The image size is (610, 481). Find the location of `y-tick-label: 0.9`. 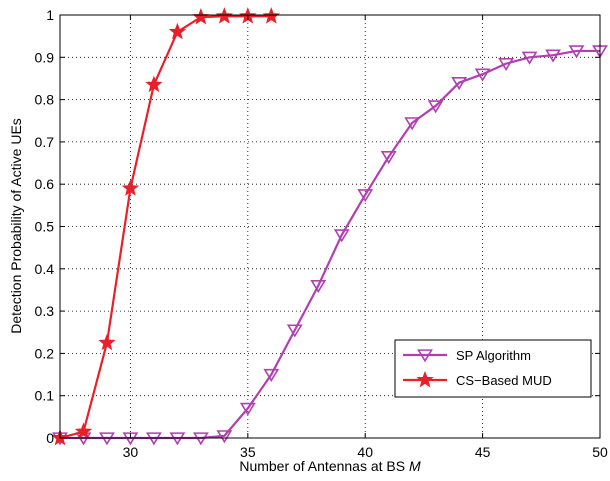

y-tick-label: 0.9 is located at coordinates (45, 57).